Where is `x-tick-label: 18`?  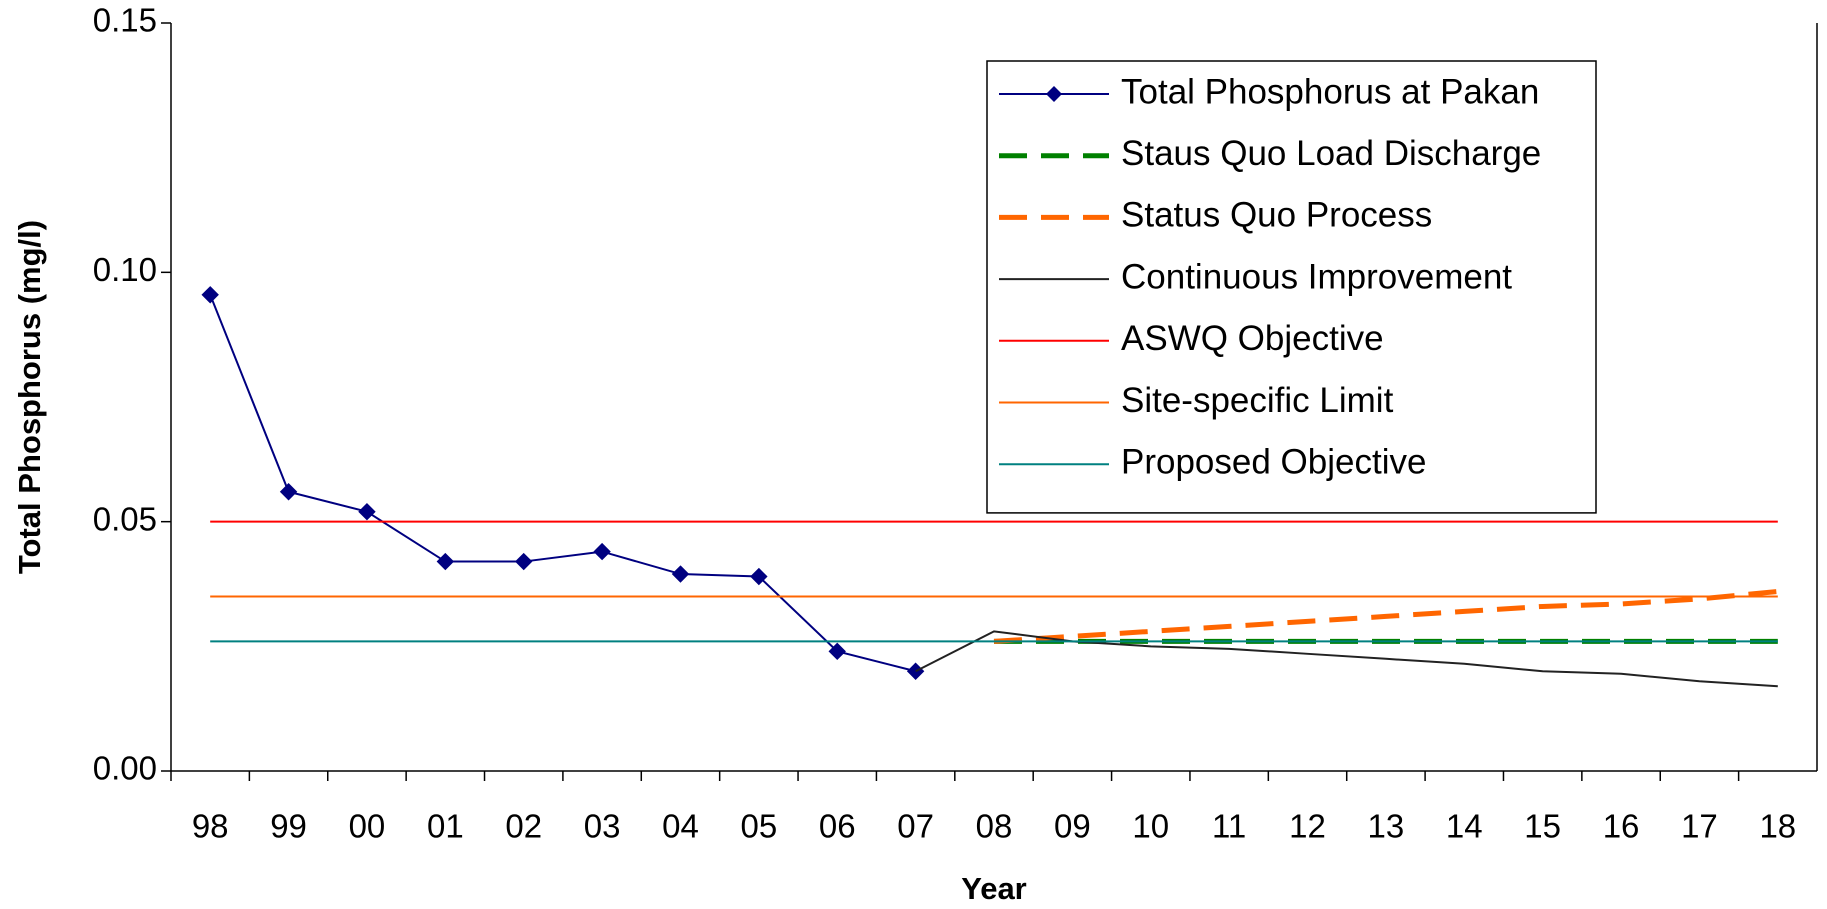
x-tick-label: 18 is located at coordinates (1777, 826).